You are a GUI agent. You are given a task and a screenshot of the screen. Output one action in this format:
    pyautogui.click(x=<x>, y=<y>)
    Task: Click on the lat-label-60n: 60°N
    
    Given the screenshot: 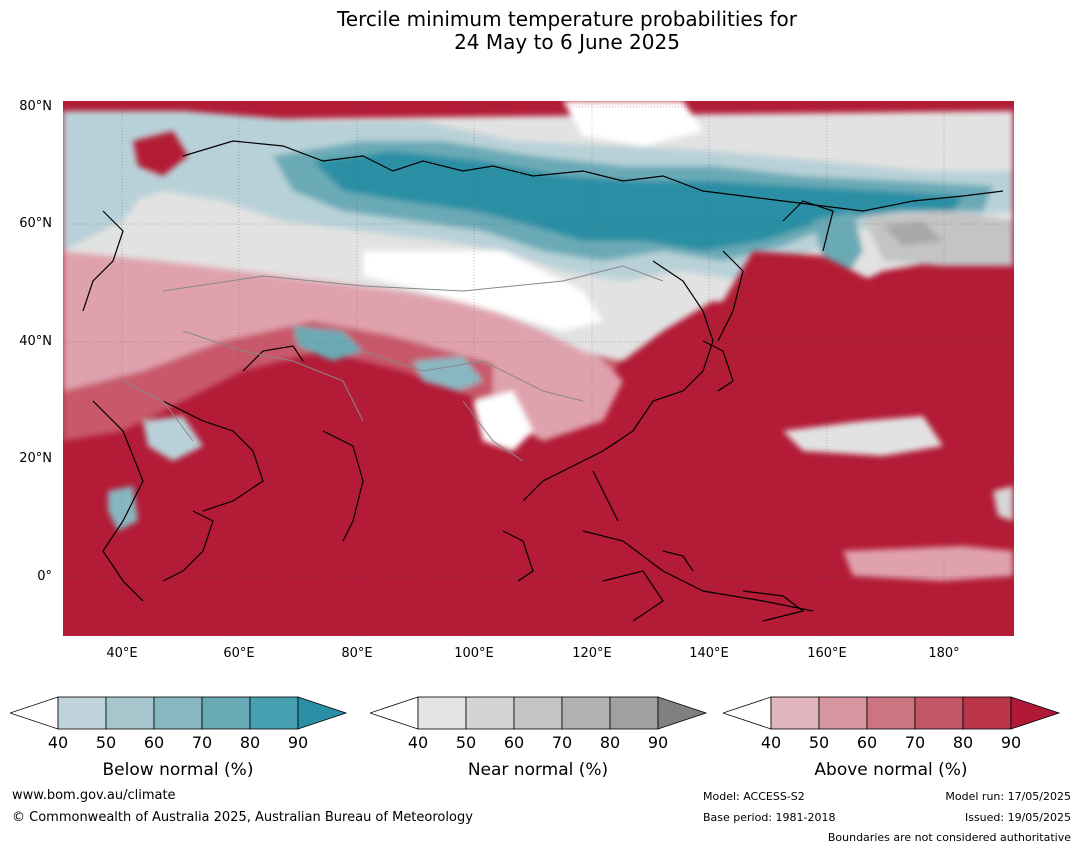 What is the action you would take?
    pyautogui.click(x=35, y=223)
    